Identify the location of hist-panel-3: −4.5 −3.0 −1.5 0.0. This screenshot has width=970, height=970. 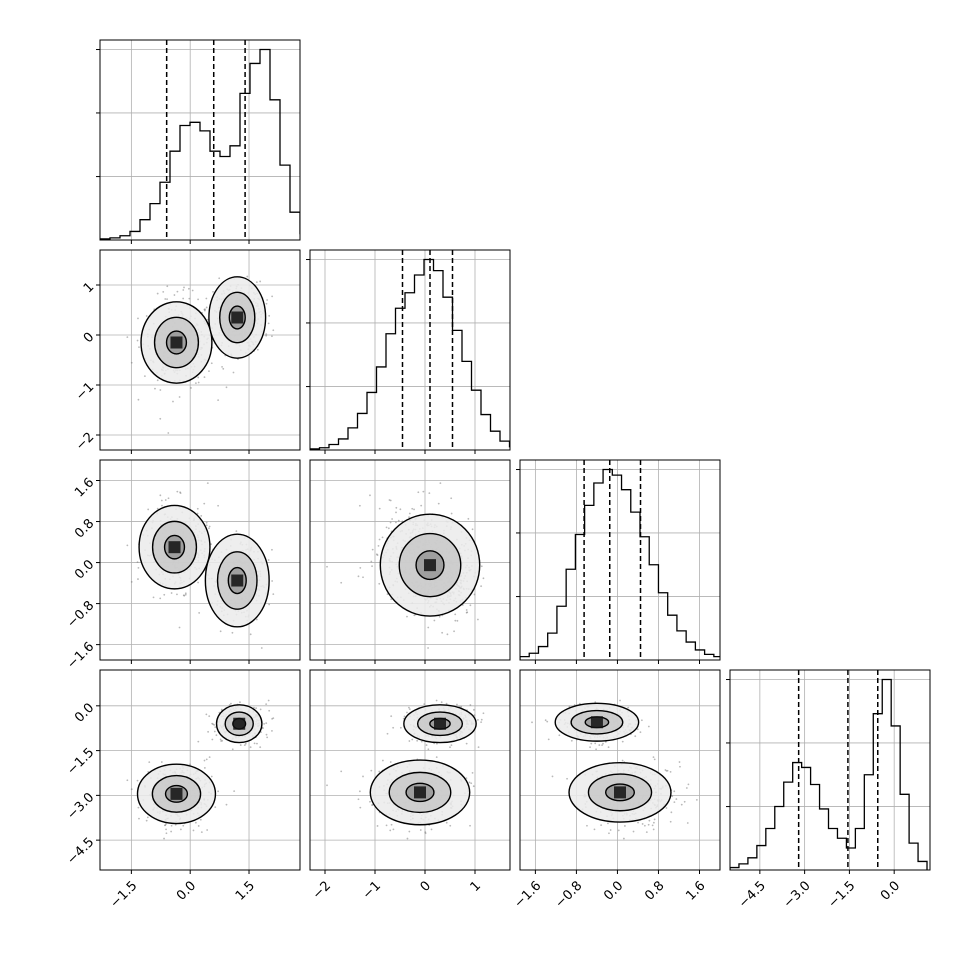
(828, 790).